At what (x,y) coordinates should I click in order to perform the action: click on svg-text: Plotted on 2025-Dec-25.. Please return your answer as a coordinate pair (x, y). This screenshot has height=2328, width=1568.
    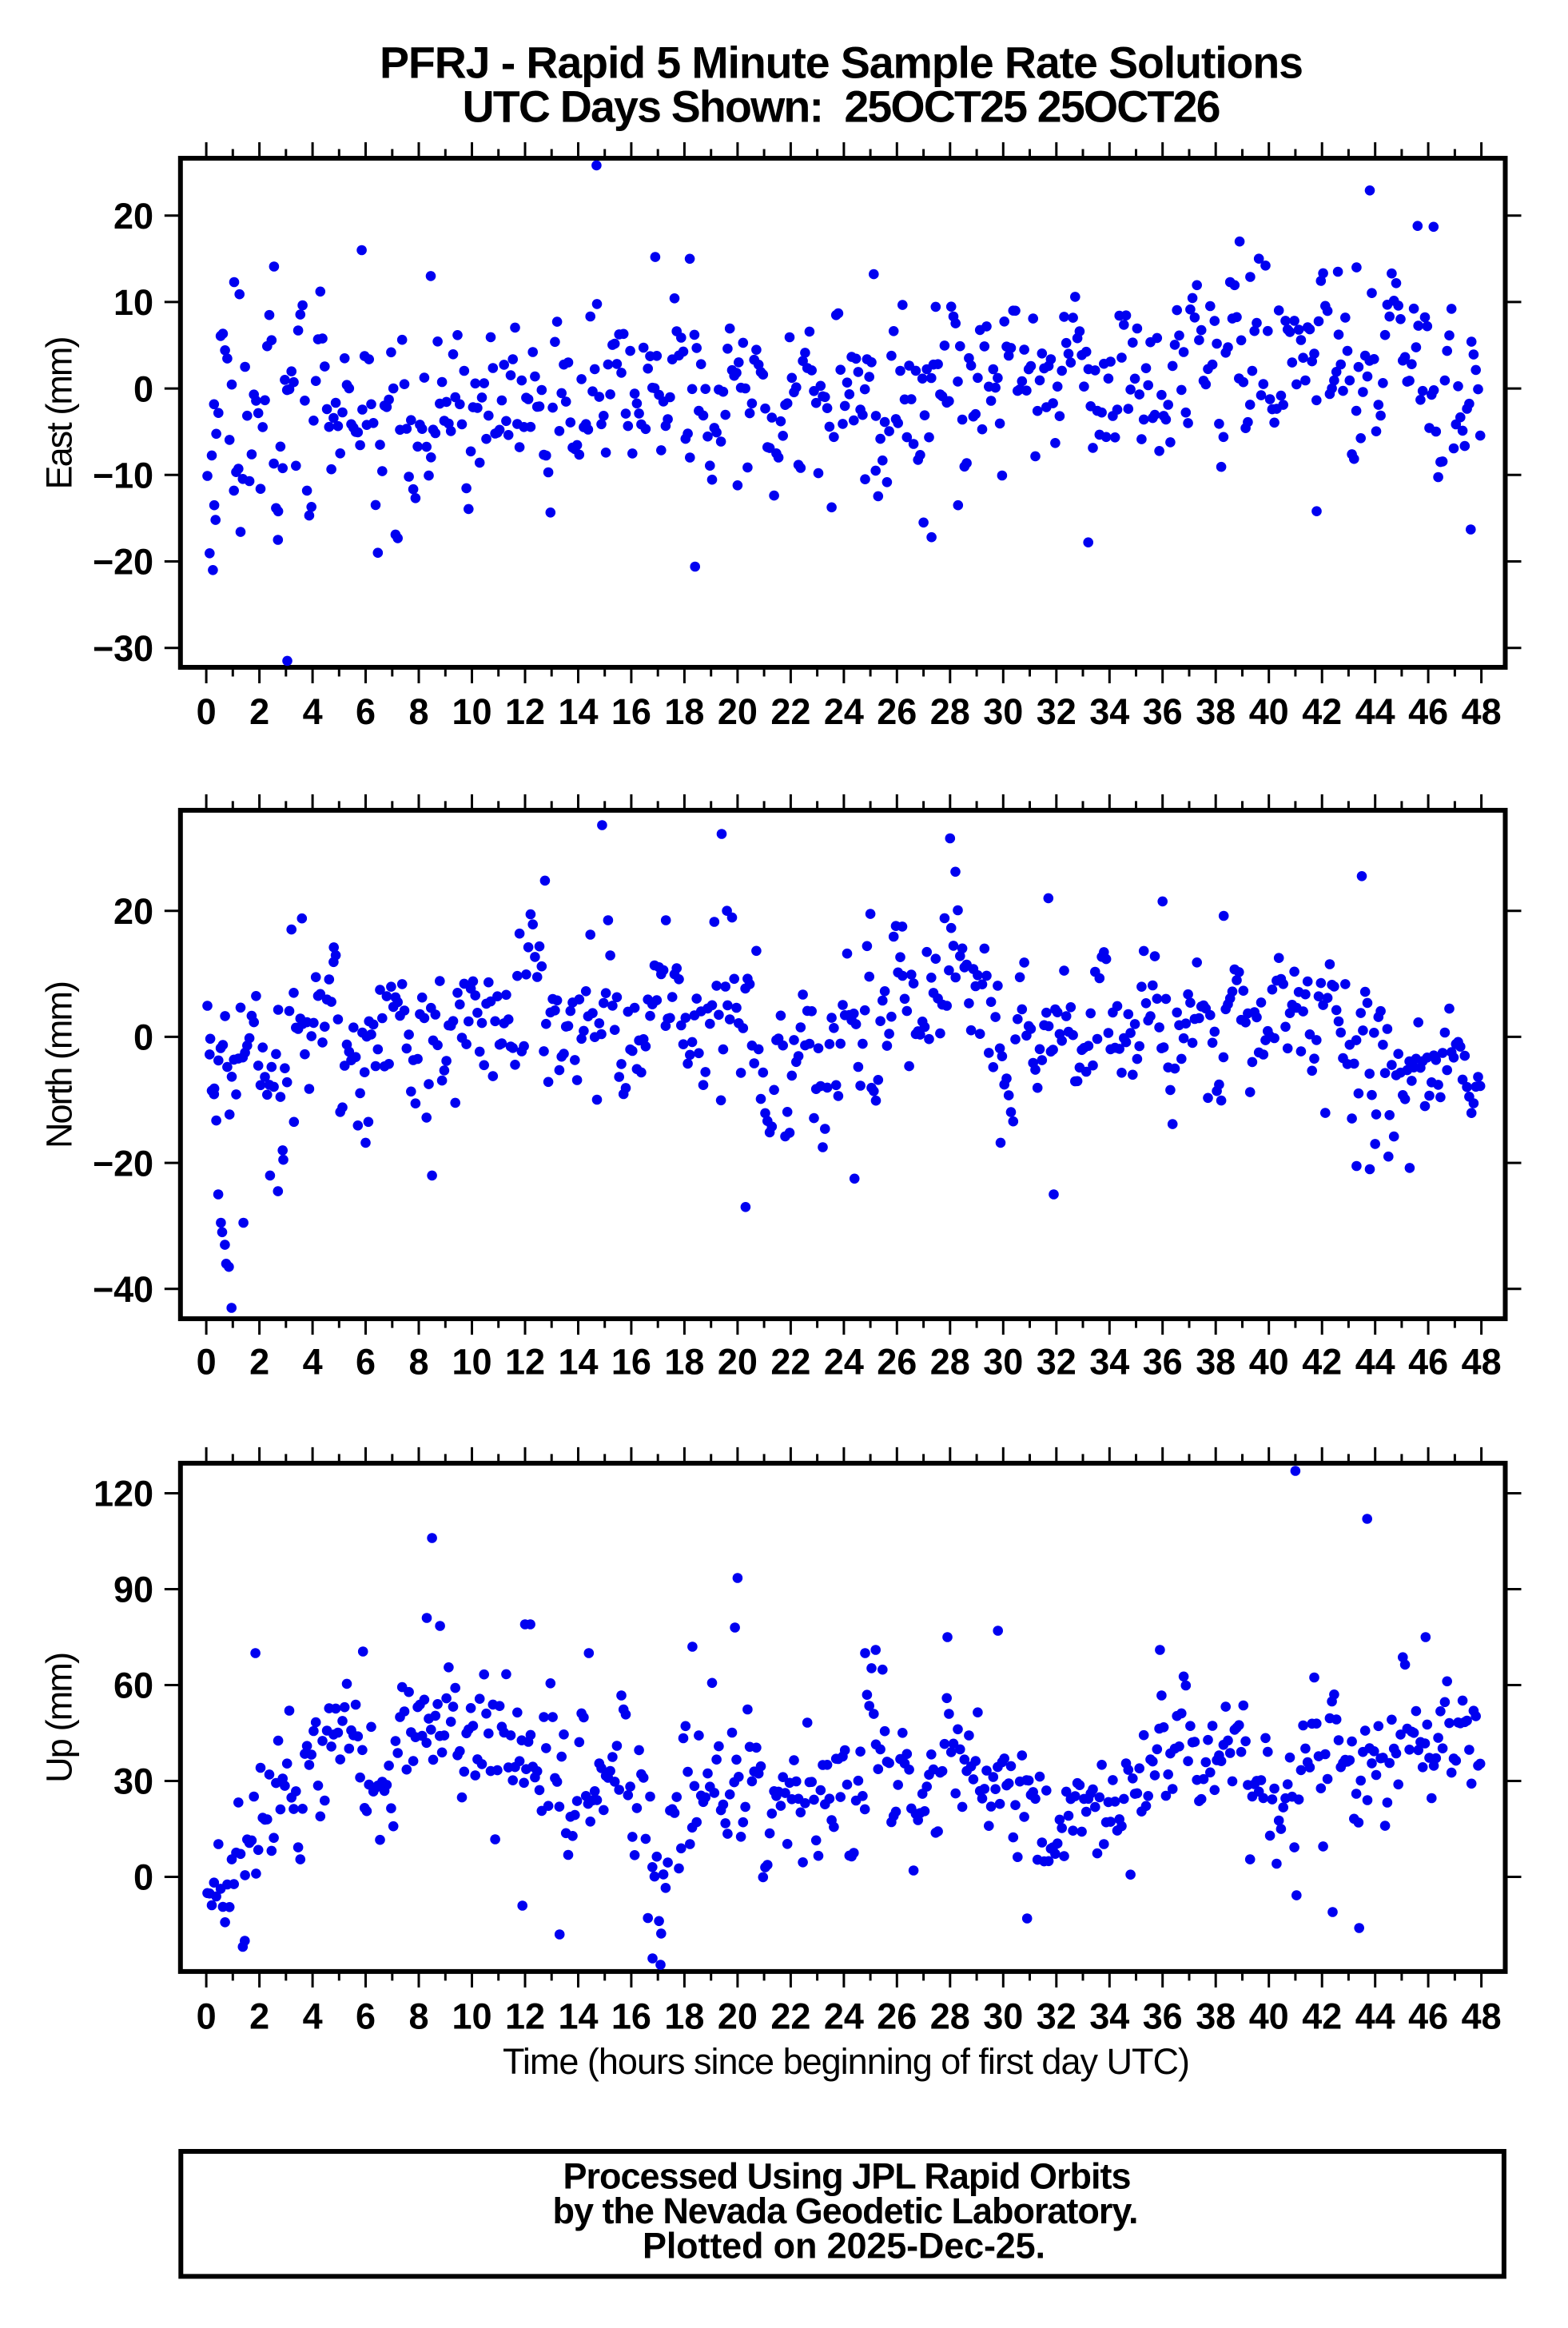
    Looking at the image, I should click on (844, 2245).